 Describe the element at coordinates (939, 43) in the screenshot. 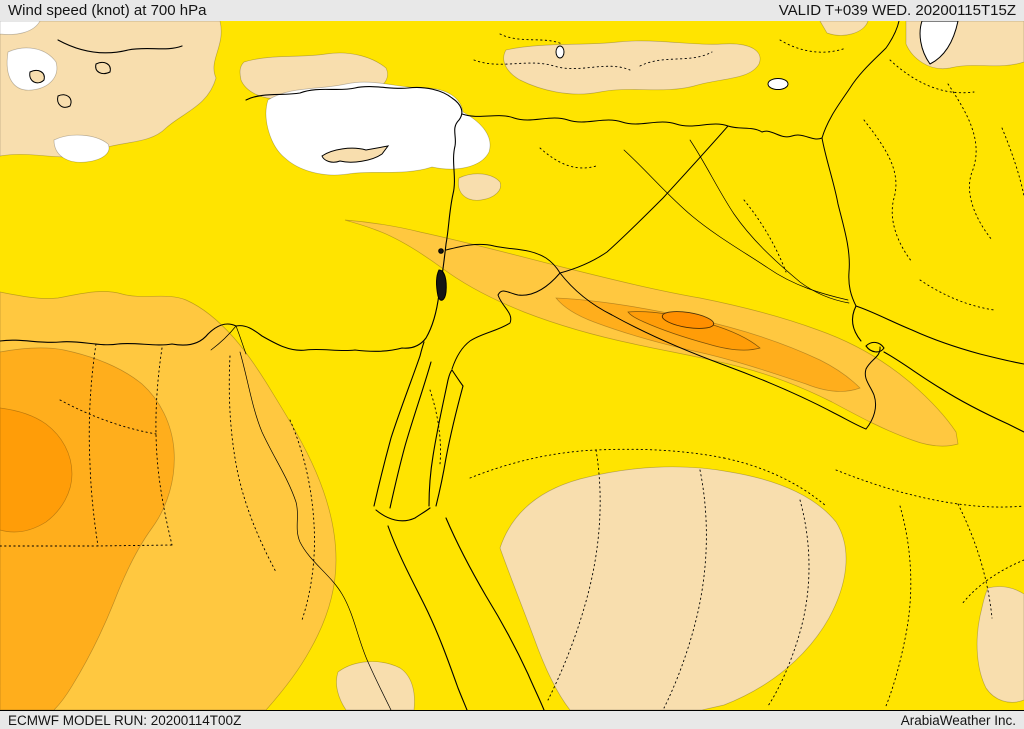

I see `caspian-sea-corner` at that location.